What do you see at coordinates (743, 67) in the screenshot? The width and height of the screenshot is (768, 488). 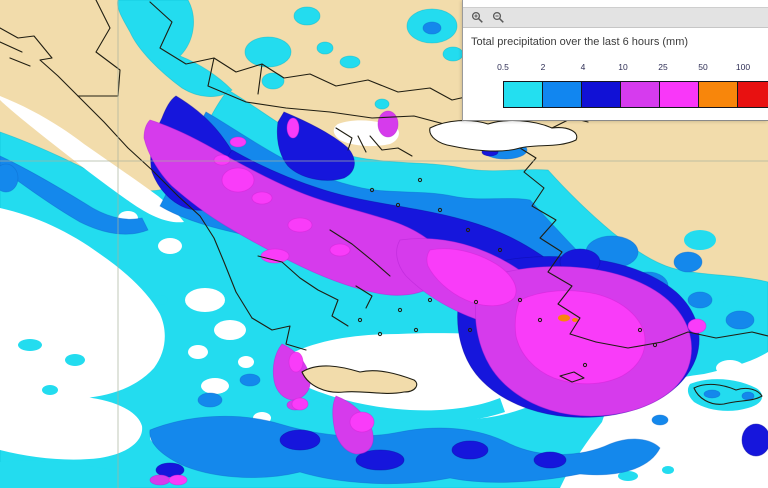 I see `scale-label: 100` at bounding box center [743, 67].